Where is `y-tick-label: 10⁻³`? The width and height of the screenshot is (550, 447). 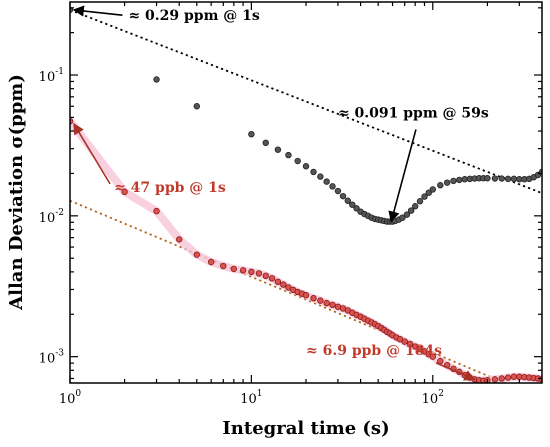
y-tick-label: 10⁻³ is located at coordinates (52, 358).